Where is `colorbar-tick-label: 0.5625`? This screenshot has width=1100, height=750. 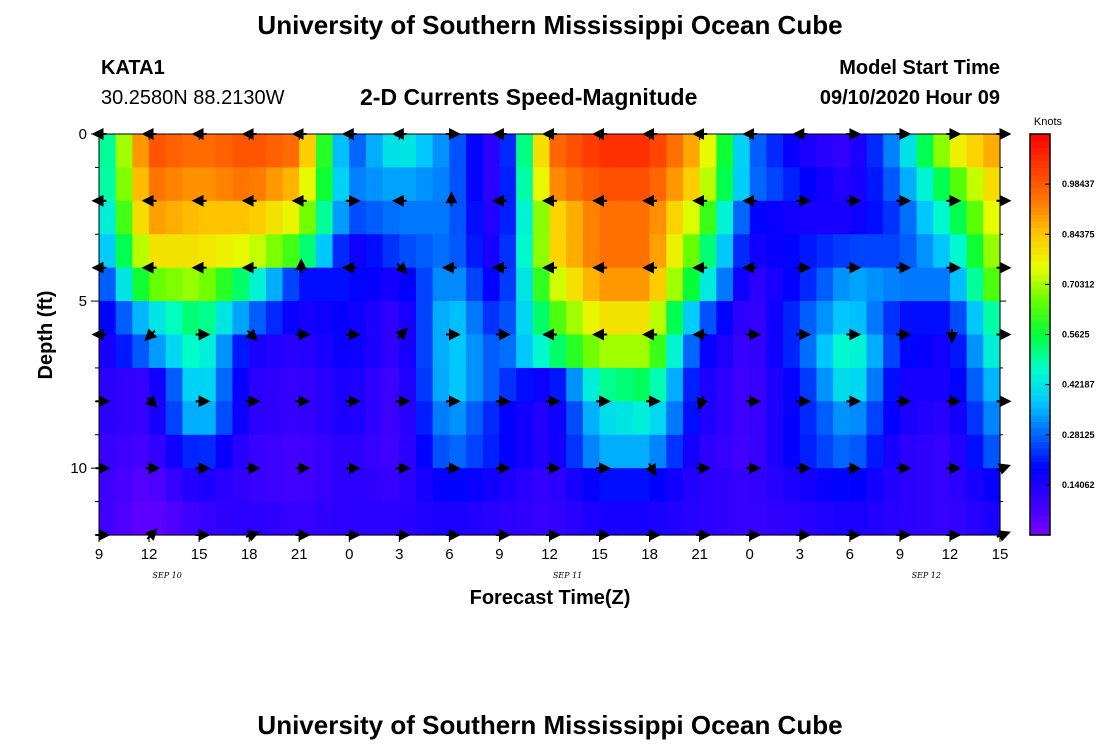 colorbar-tick-label: 0.5625 is located at coordinates (1076, 335).